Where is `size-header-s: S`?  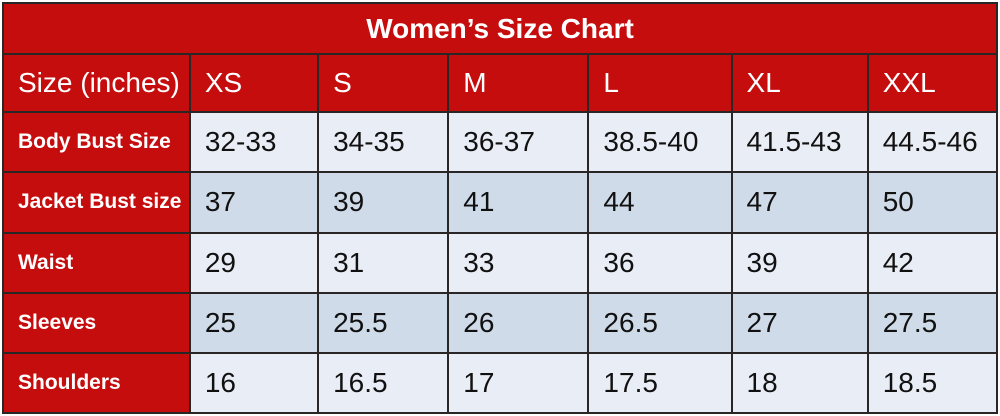
size-header-s: S is located at coordinates (383, 83).